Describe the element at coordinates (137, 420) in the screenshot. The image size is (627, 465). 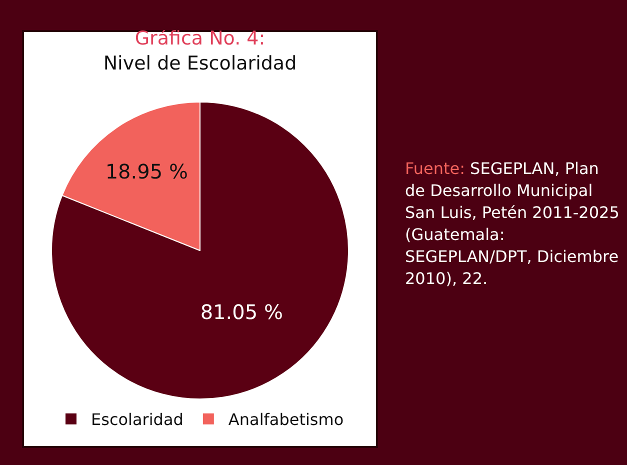
I see `legend-label: Escolaridad` at that location.